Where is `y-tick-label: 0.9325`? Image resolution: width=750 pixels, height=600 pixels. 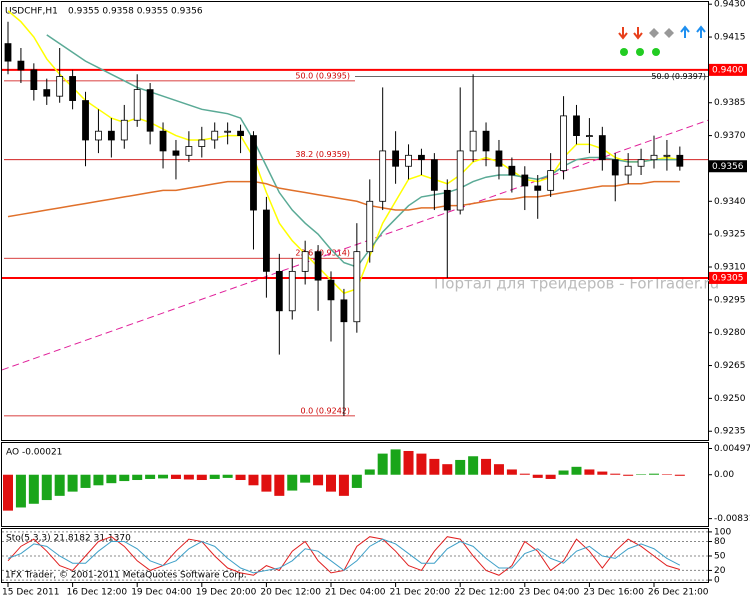 y-tick-label: 0.9325 is located at coordinates (730, 235).